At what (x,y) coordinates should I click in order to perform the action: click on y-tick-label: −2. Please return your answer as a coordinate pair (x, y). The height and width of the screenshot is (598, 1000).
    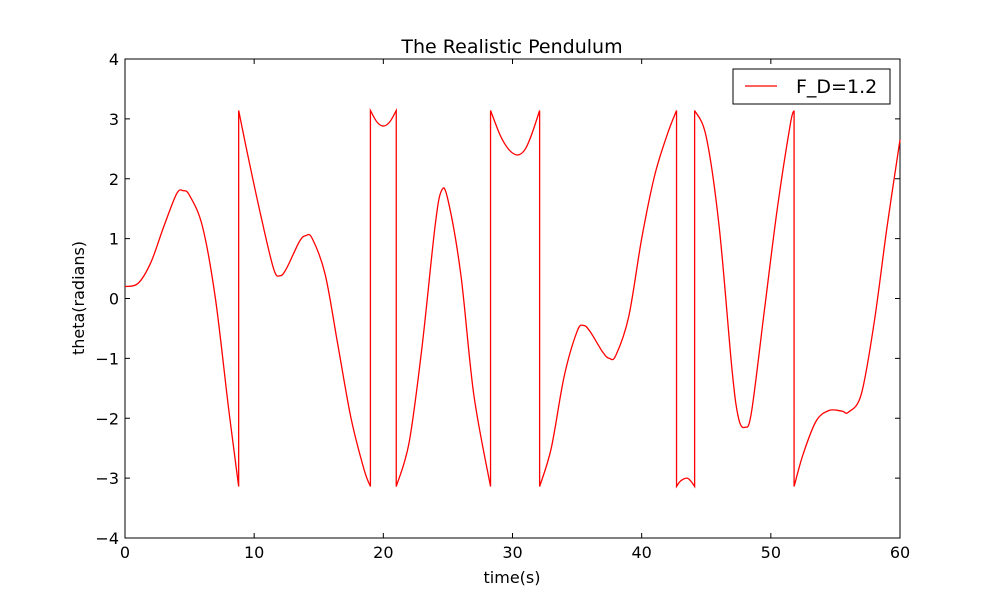
    Looking at the image, I should click on (107, 418).